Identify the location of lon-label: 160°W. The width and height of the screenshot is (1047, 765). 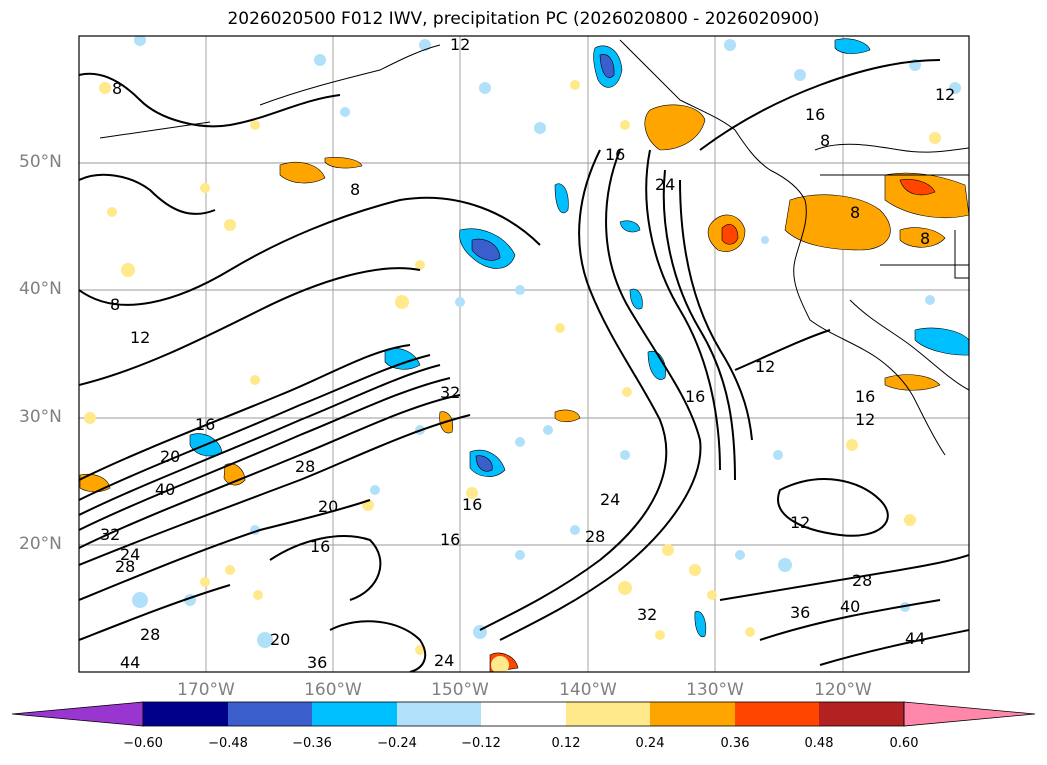
(333, 690).